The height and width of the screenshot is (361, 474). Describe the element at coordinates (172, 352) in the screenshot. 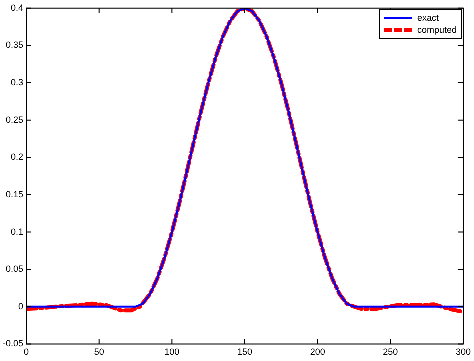

I see `x-tick-label: 100` at that location.